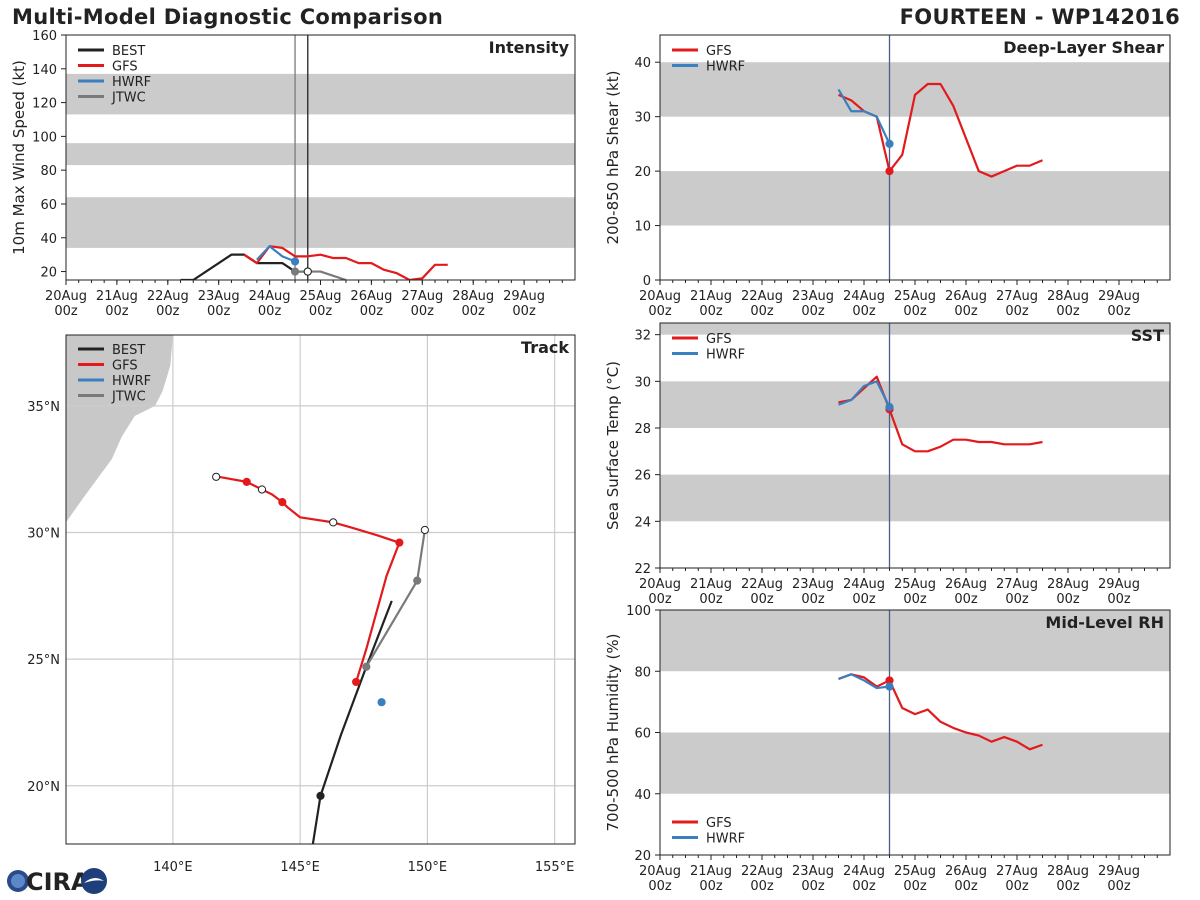  I want to click on track-title: Track, so click(545, 347).